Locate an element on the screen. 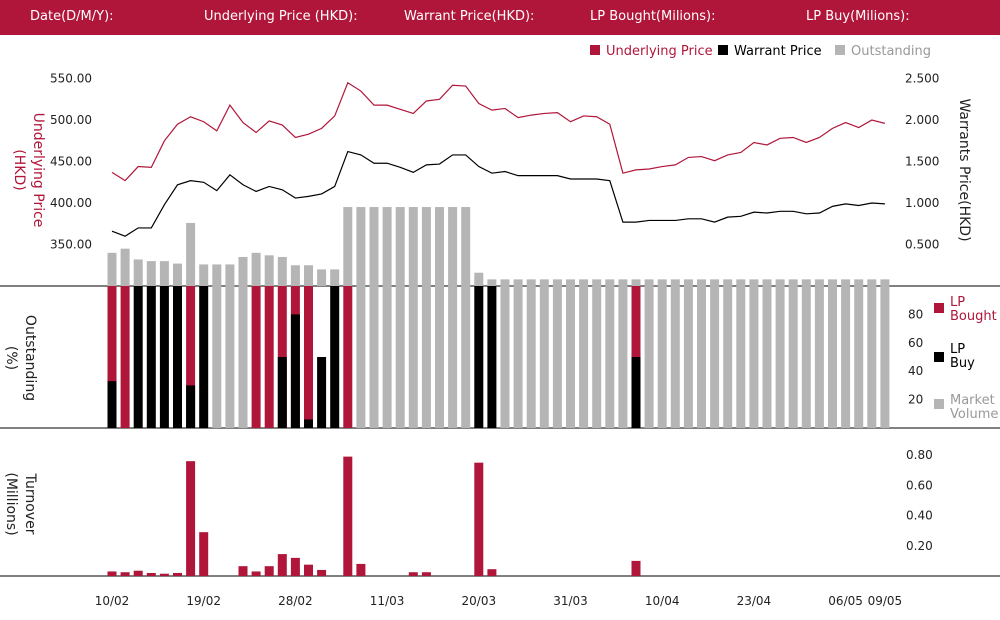 The image size is (1000, 620). lp-buy-label: LP Buy(Milions): is located at coordinates (858, 16).